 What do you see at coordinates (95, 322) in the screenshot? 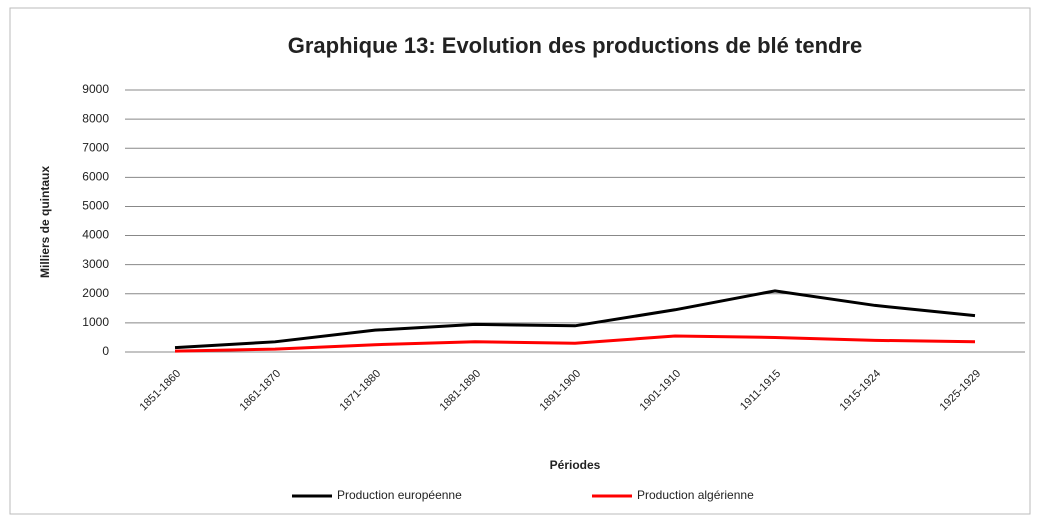
I see `y-tick-label: 1000` at bounding box center [95, 322].